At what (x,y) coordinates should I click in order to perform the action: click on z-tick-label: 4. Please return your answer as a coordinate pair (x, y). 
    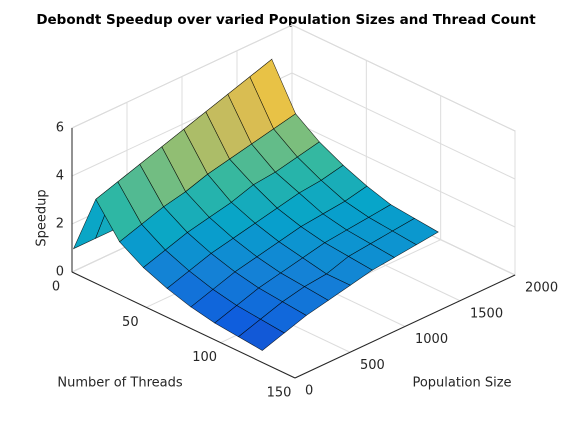
    Looking at the image, I should click on (60, 176).